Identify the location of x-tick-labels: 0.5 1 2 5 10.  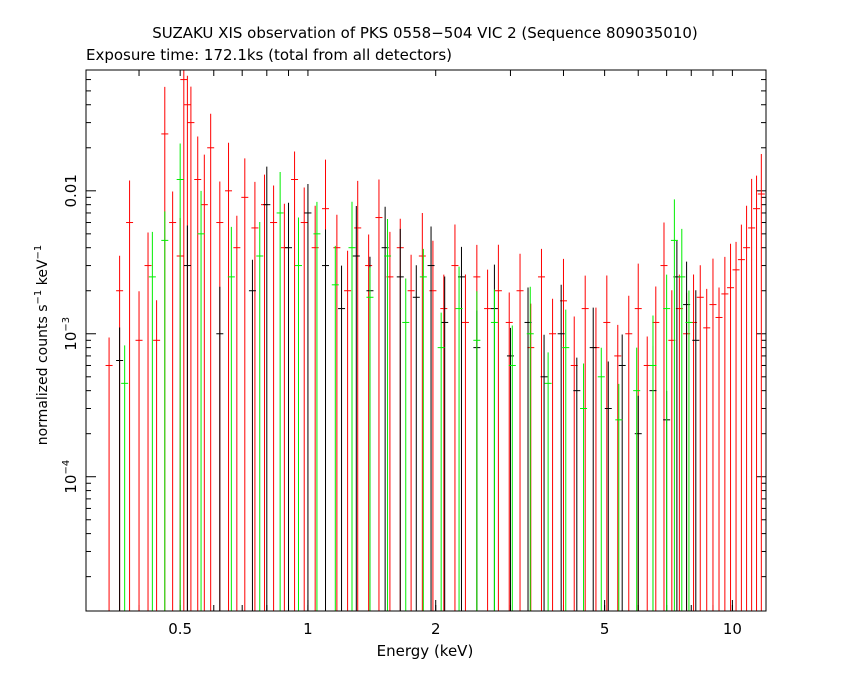
(455, 619).